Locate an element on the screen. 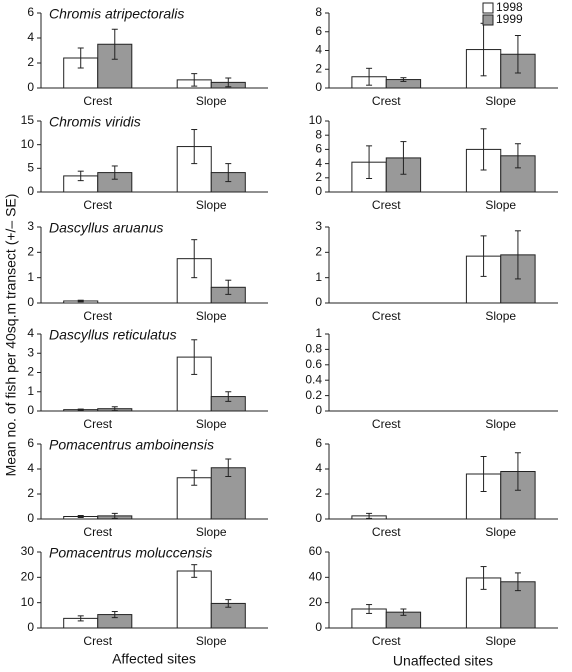 The width and height of the screenshot is (572, 672). y-tick-label: 30 is located at coordinates (28, 551).